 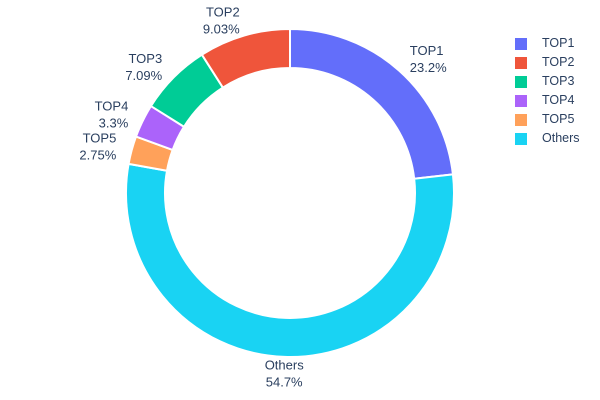 What do you see at coordinates (561, 138) in the screenshot?
I see `legend-label: Others` at bounding box center [561, 138].